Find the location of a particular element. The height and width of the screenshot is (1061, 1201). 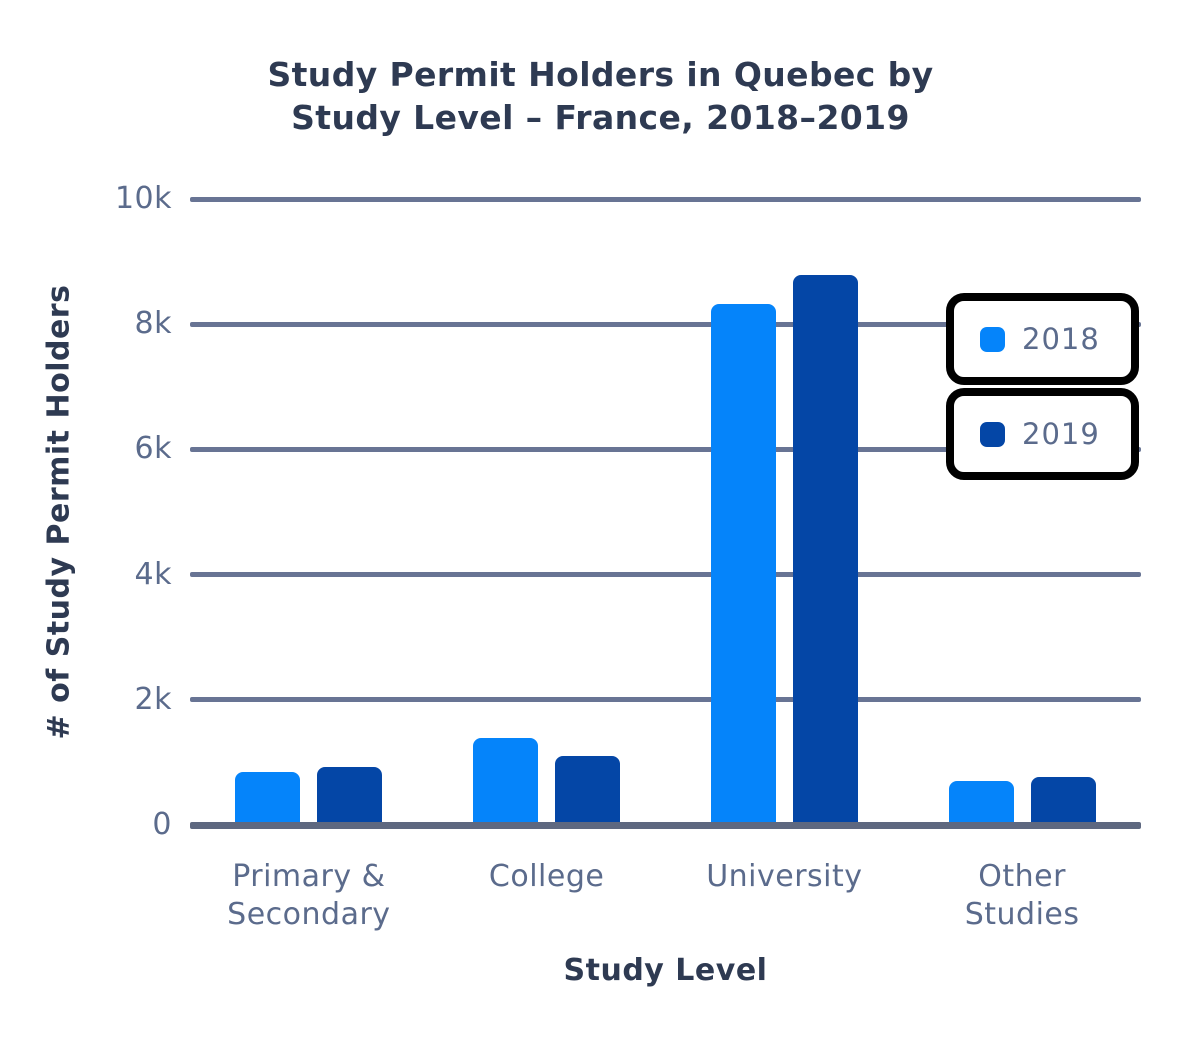

bar-2018-primary-secondary is located at coordinates (268, 798).